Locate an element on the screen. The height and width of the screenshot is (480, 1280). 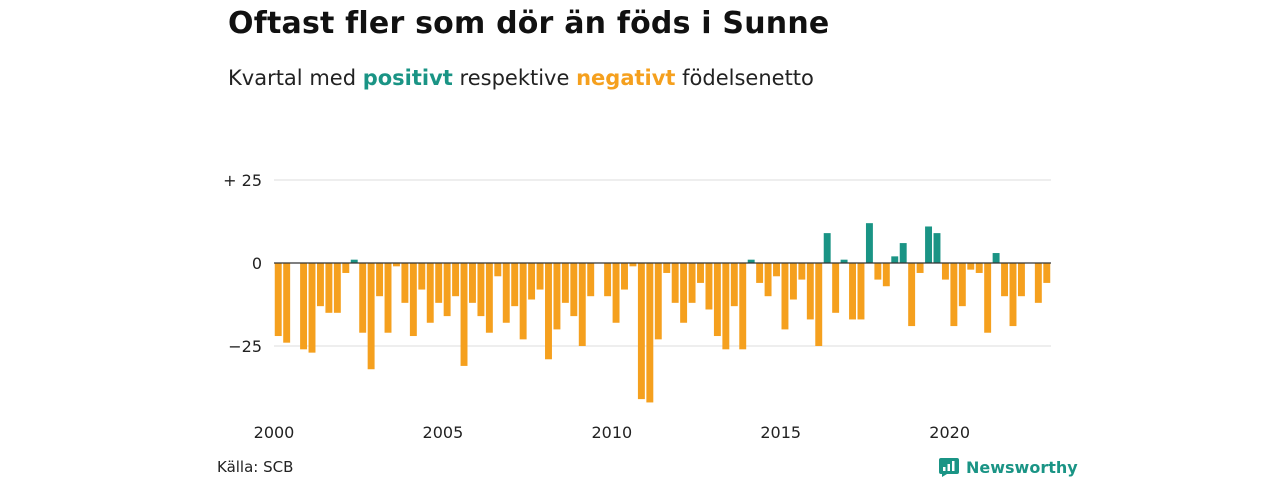
y-tick-label: −25 is located at coordinates (245, 346).